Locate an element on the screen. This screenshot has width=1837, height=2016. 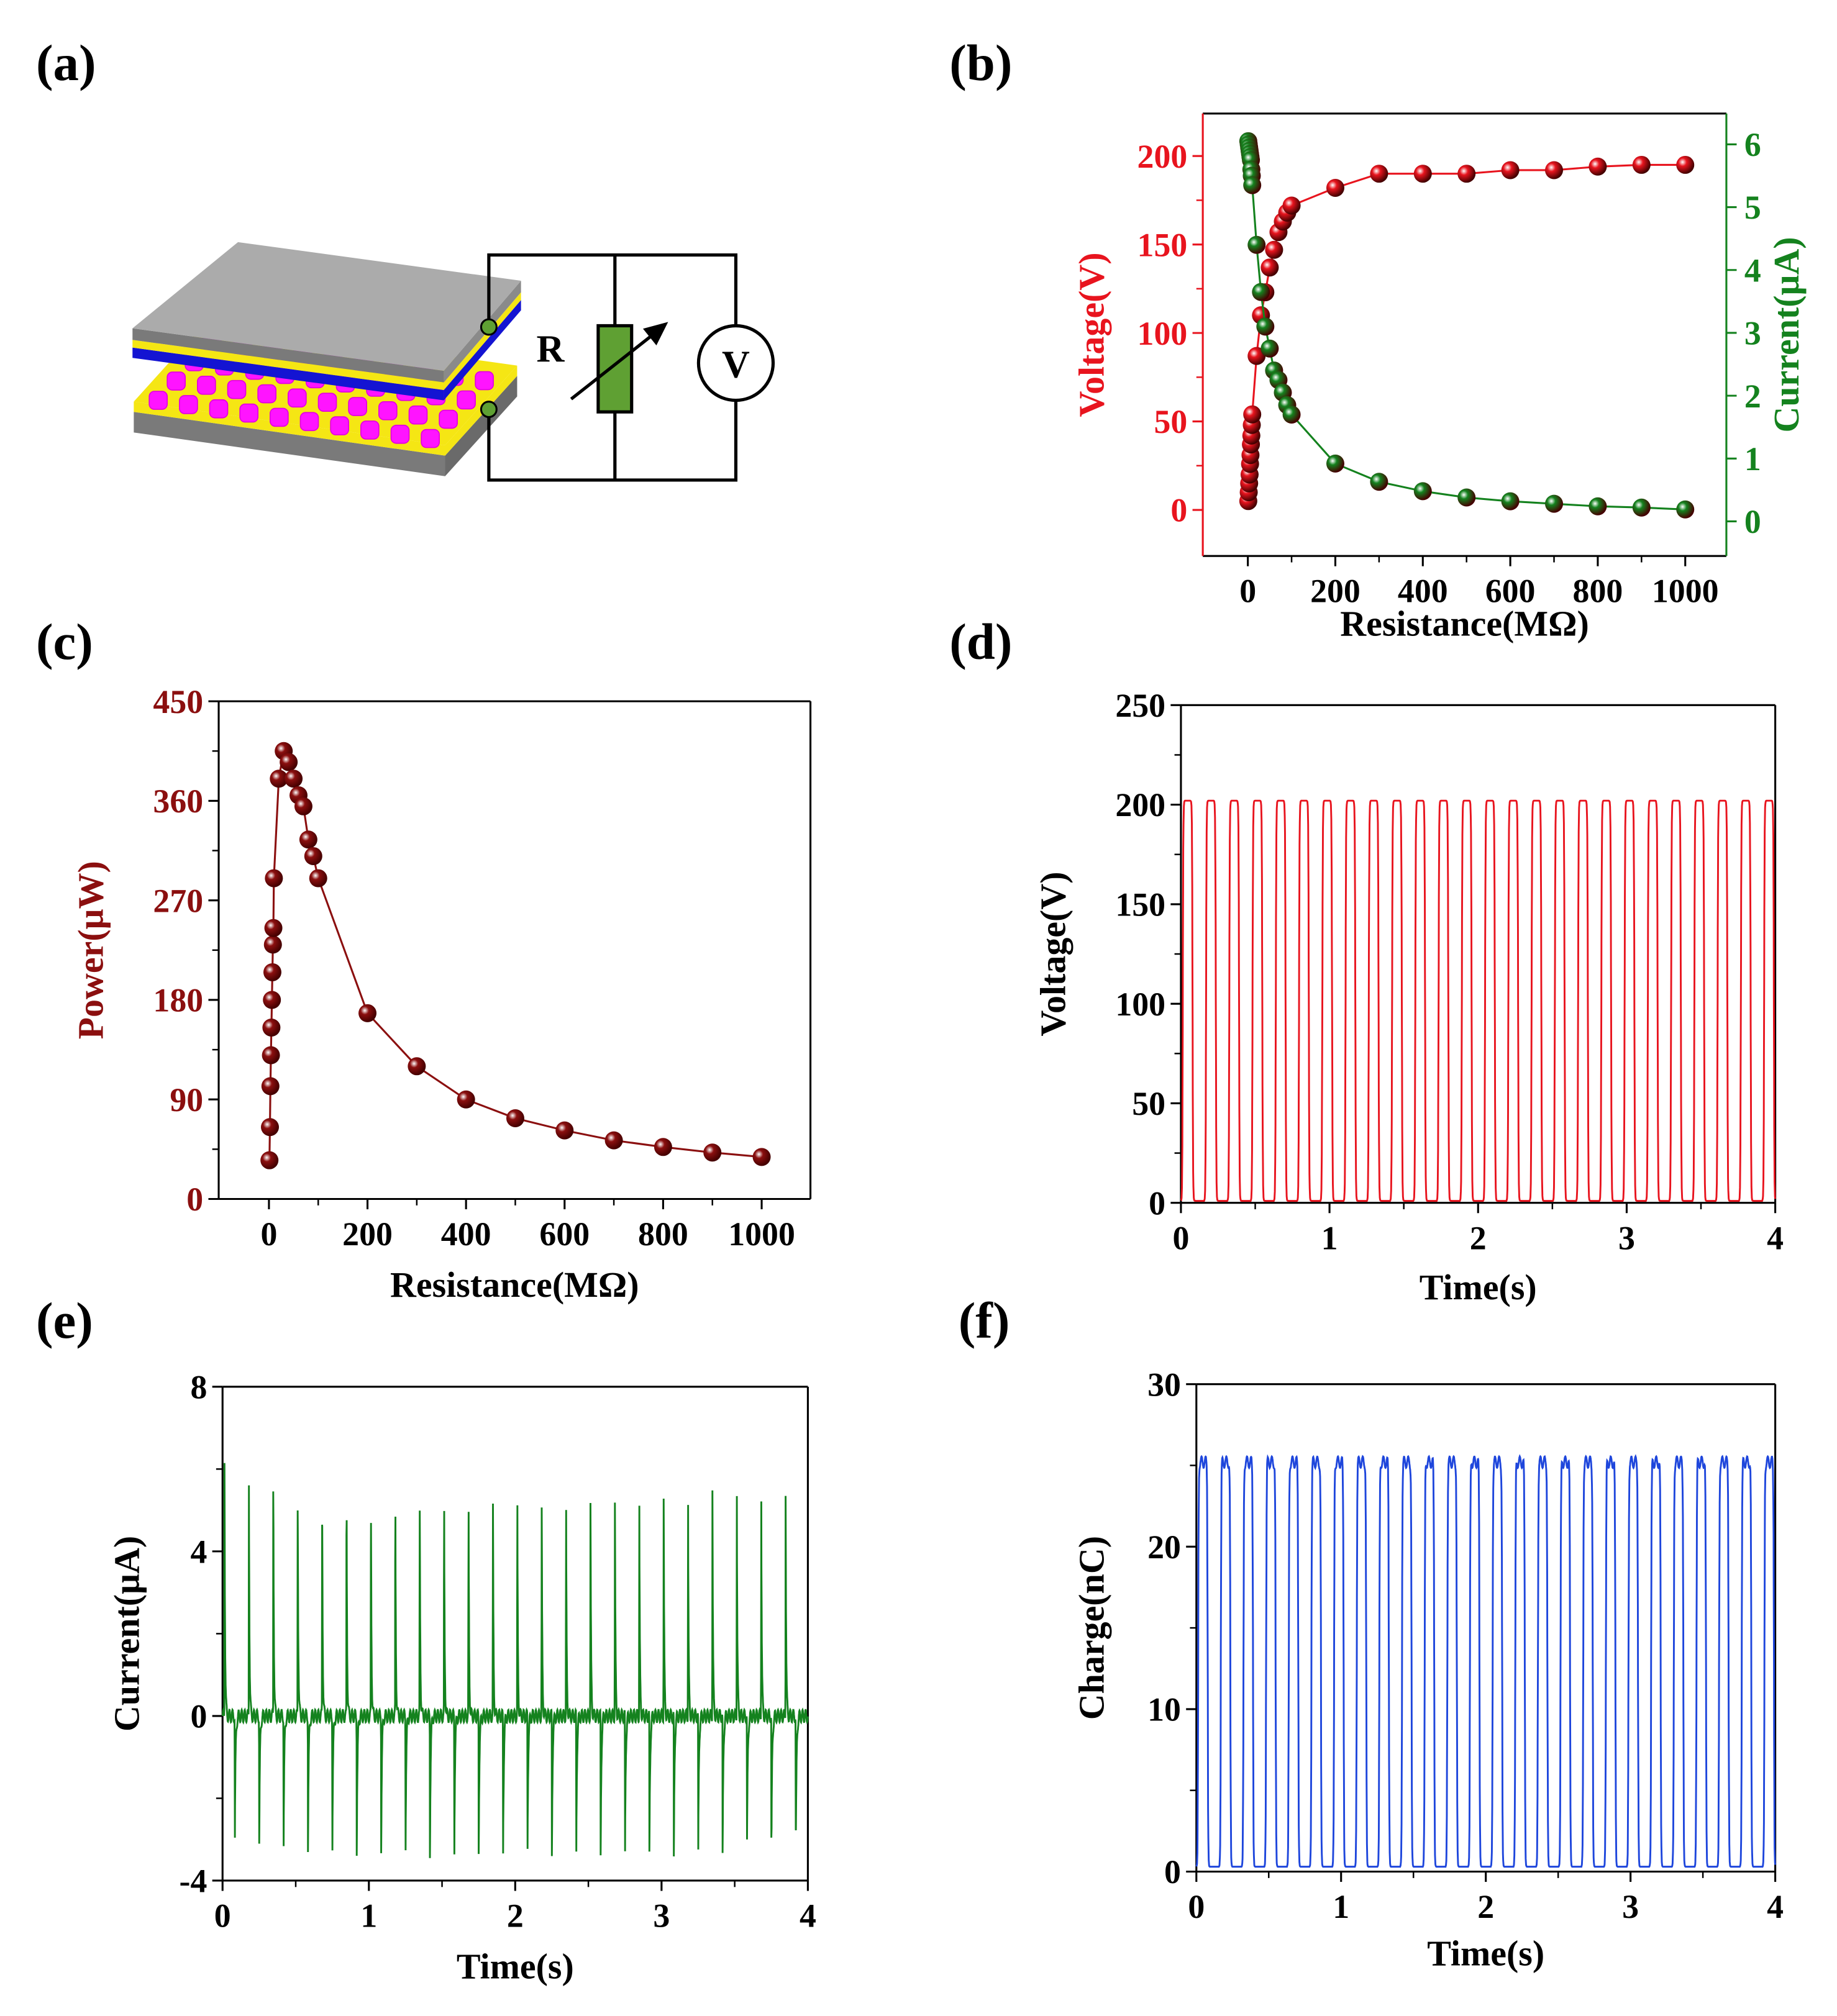
y-right-tick-label: 3 is located at coordinates (1752, 333).